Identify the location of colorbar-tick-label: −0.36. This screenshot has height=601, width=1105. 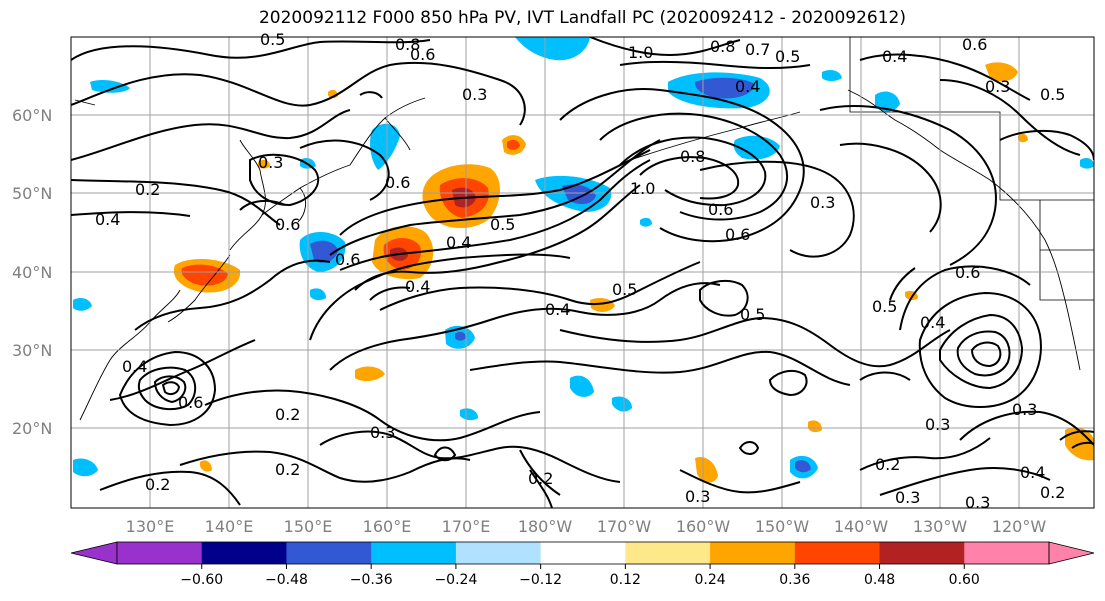
(371, 580).